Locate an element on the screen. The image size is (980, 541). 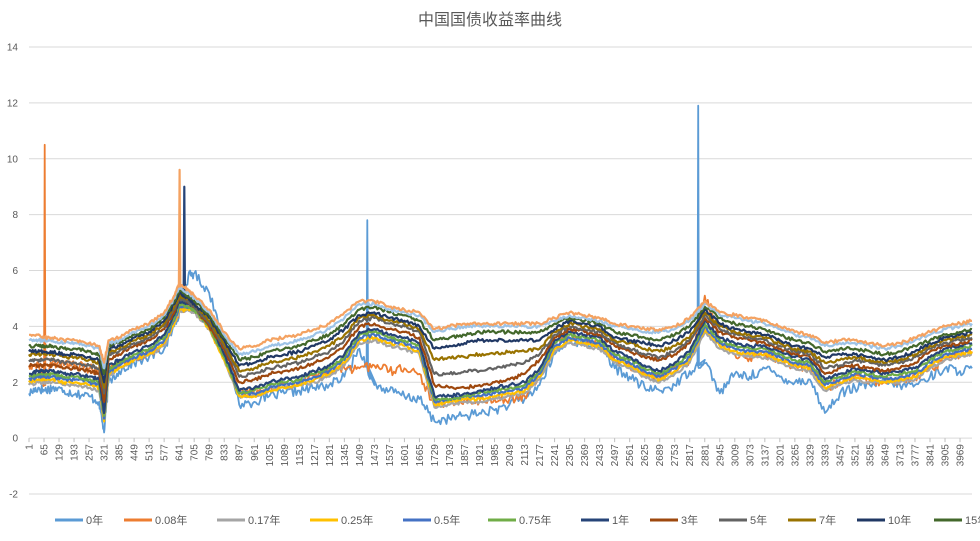
x-tick-label: 1281 is located at coordinates (330, 455).